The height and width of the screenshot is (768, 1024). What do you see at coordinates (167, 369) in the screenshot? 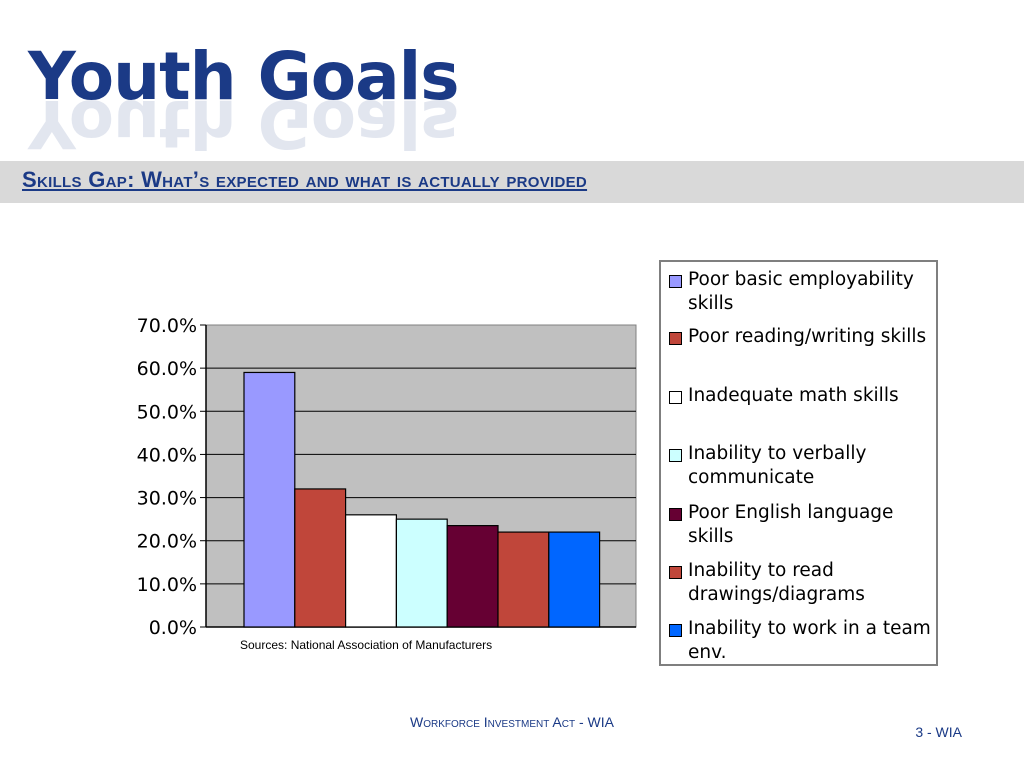
I see `y-tick-label: 60.0%` at bounding box center [167, 369].